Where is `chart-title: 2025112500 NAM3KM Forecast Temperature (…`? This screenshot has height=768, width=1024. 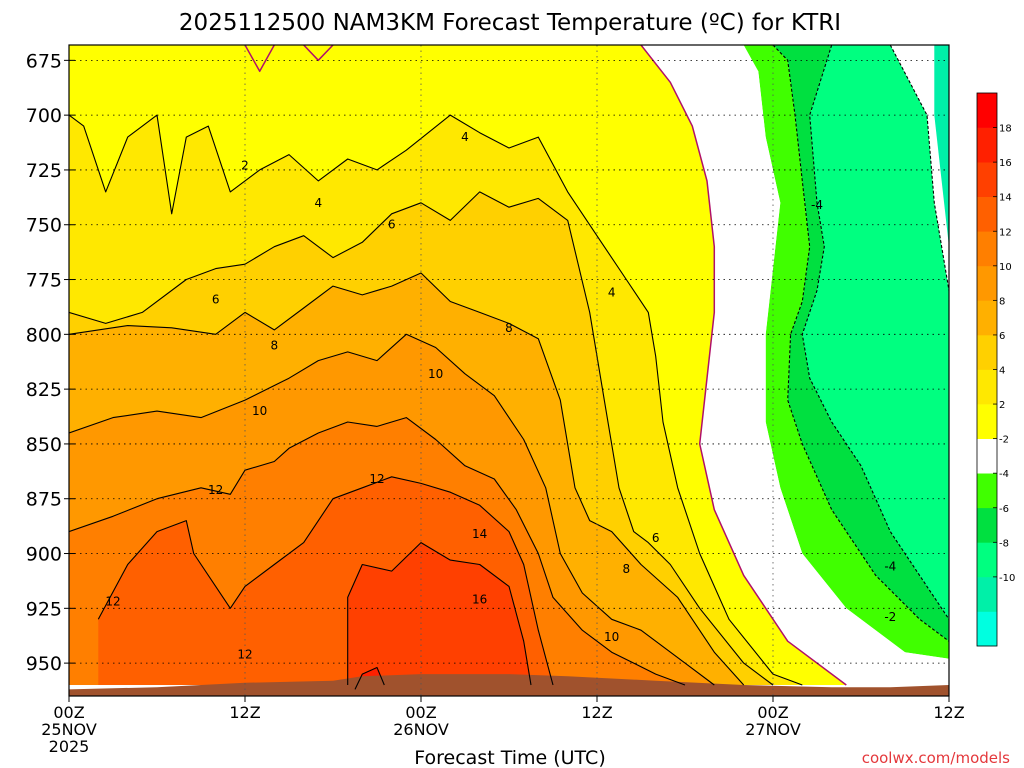
chart-title: 2025112500 NAM3KM Forecast Temperature (… is located at coordinates (510, 23).